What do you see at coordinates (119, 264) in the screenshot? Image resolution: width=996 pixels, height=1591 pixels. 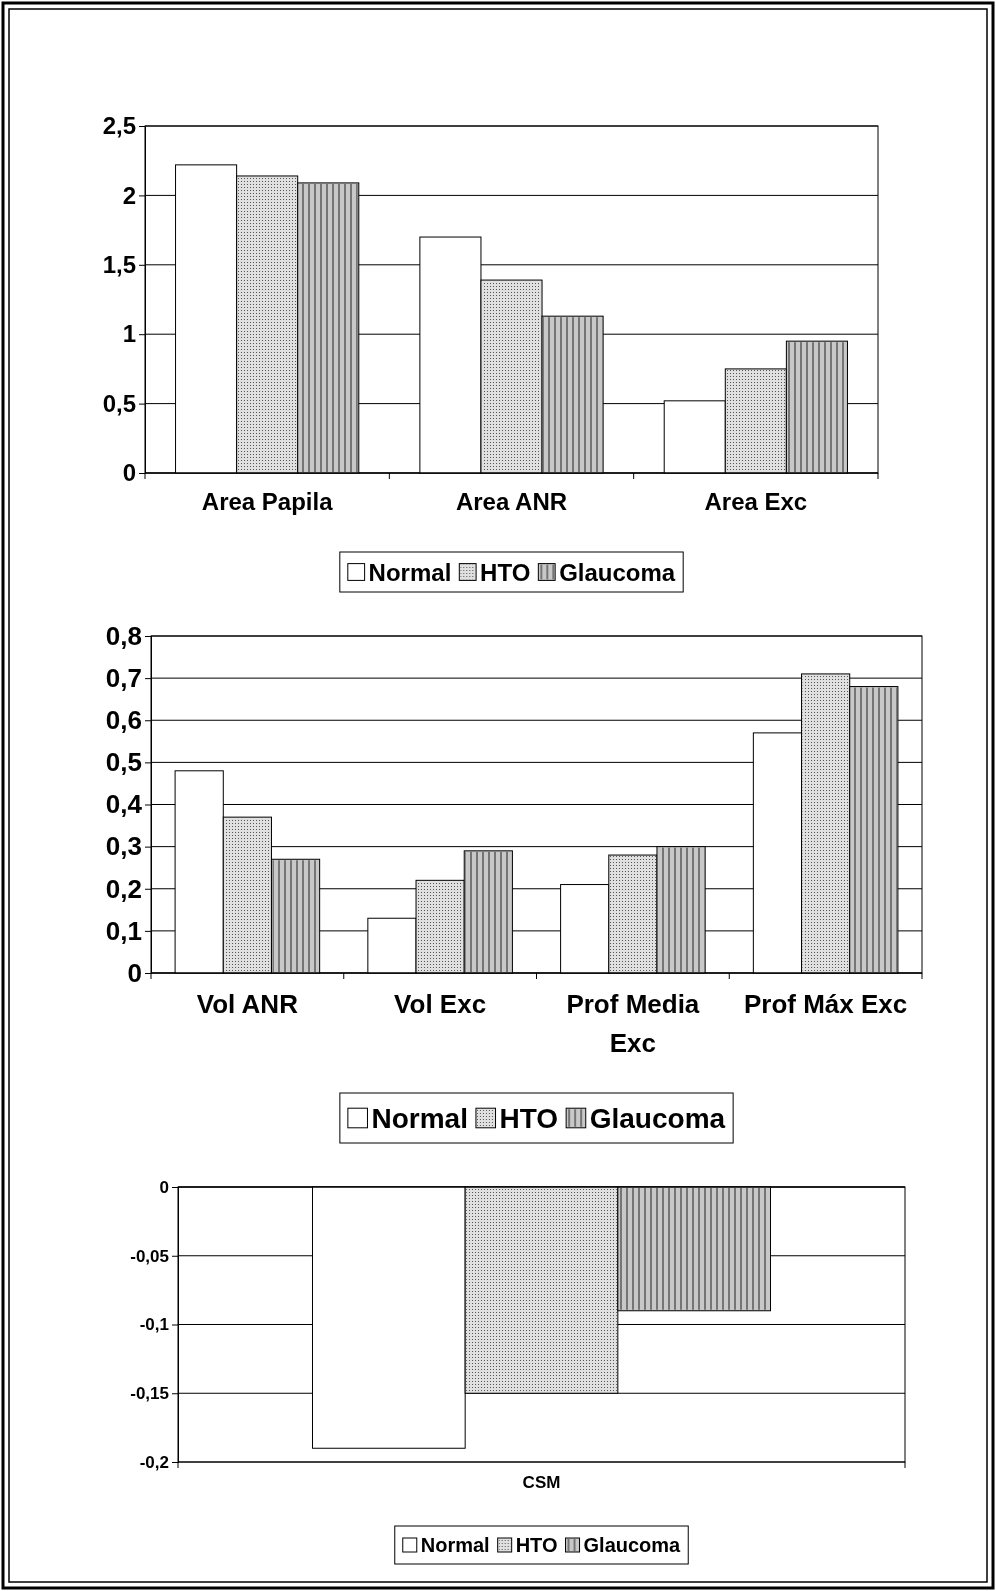 I see `y-tick-label: 1,5` at bounding box center [119, 264].